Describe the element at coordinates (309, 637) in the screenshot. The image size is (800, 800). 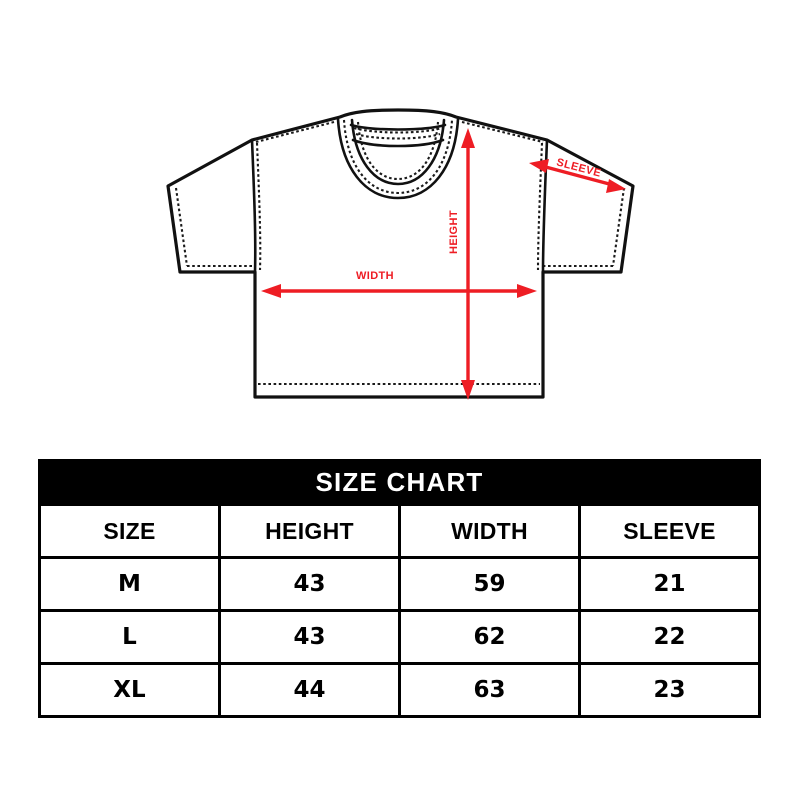
I see `cell-height-l: 43` at that location.